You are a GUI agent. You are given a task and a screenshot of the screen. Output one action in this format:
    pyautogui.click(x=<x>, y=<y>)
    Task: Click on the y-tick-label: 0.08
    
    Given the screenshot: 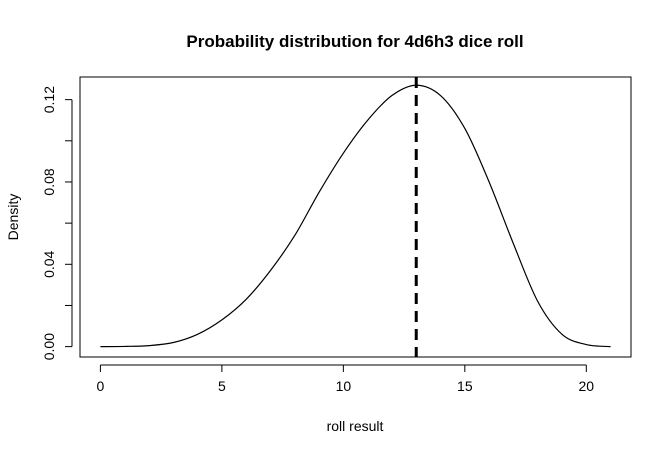 What is the action you would take?
    pyautogui.click(x=49, y=181)
    